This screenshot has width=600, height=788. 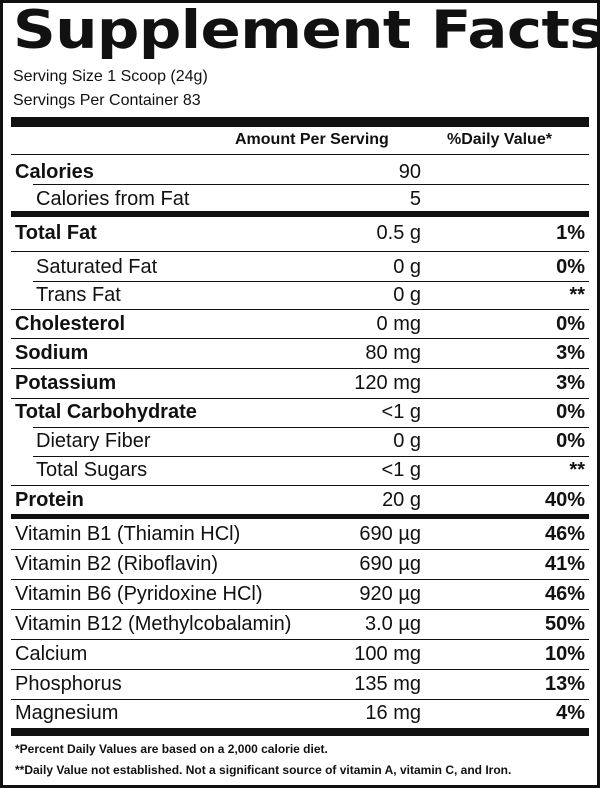 I want to click on daily-value-header: %Daily Value*, so click(x=499, y=139).